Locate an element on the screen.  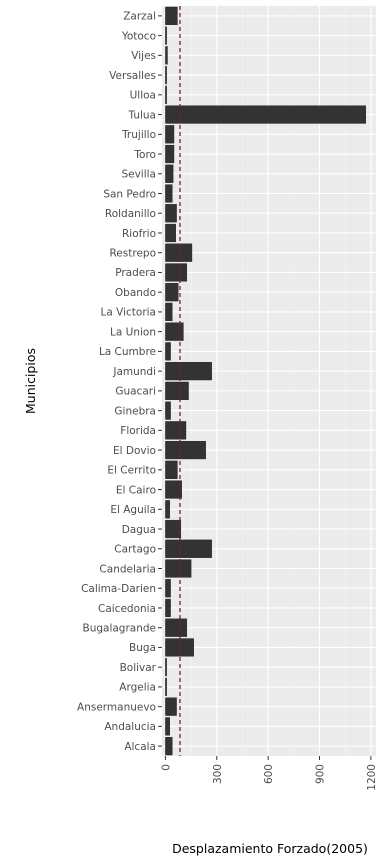
y-tick-label: Argelia is located at coordinates (137, 688).